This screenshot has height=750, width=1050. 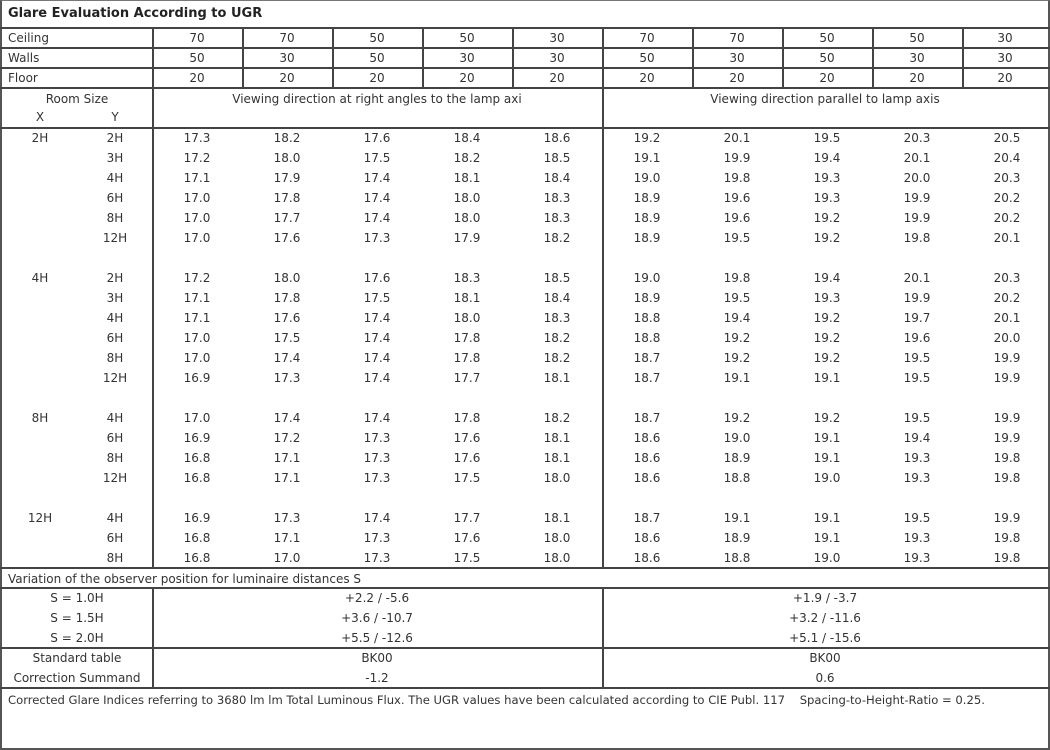 I want to click on ugr-value: 19.6, so click(x=917, y=338).